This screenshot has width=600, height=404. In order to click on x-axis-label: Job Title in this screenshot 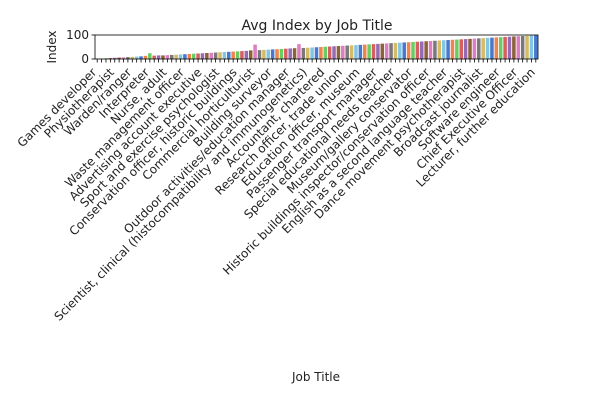, I will do `click(315, 377)`.